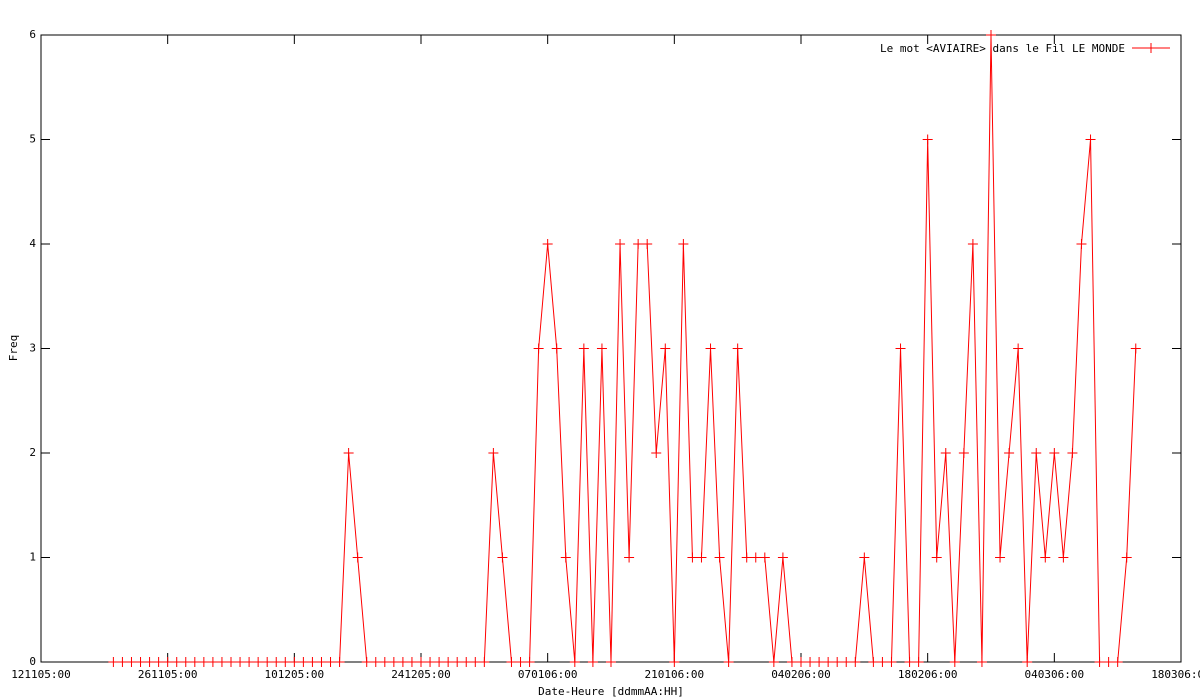 Image resolution: width=1200 pixels, height=700 pixels. What do you see at coordinates (32, 452) in the screenshot?
I see `y-tick-label: 2` at bounding box center [32, 452].